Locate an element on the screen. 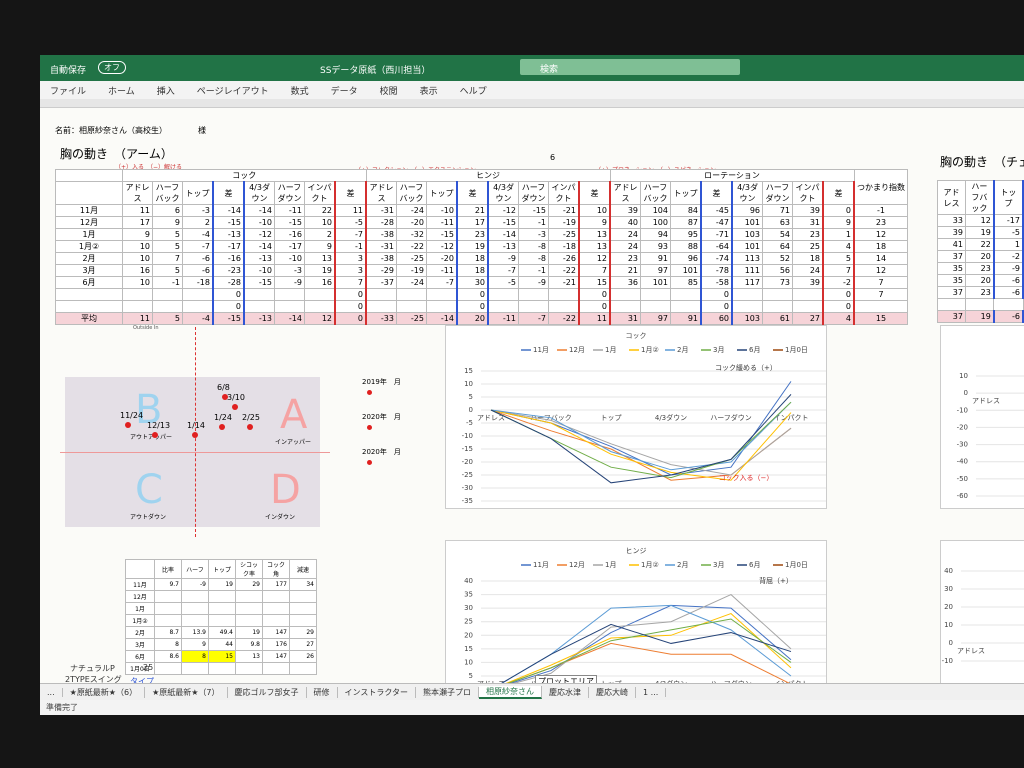 Image resolution: width=1024 pixels, height=768 pixels. ribbon-tab: データ is located at coordinates (344, 91).